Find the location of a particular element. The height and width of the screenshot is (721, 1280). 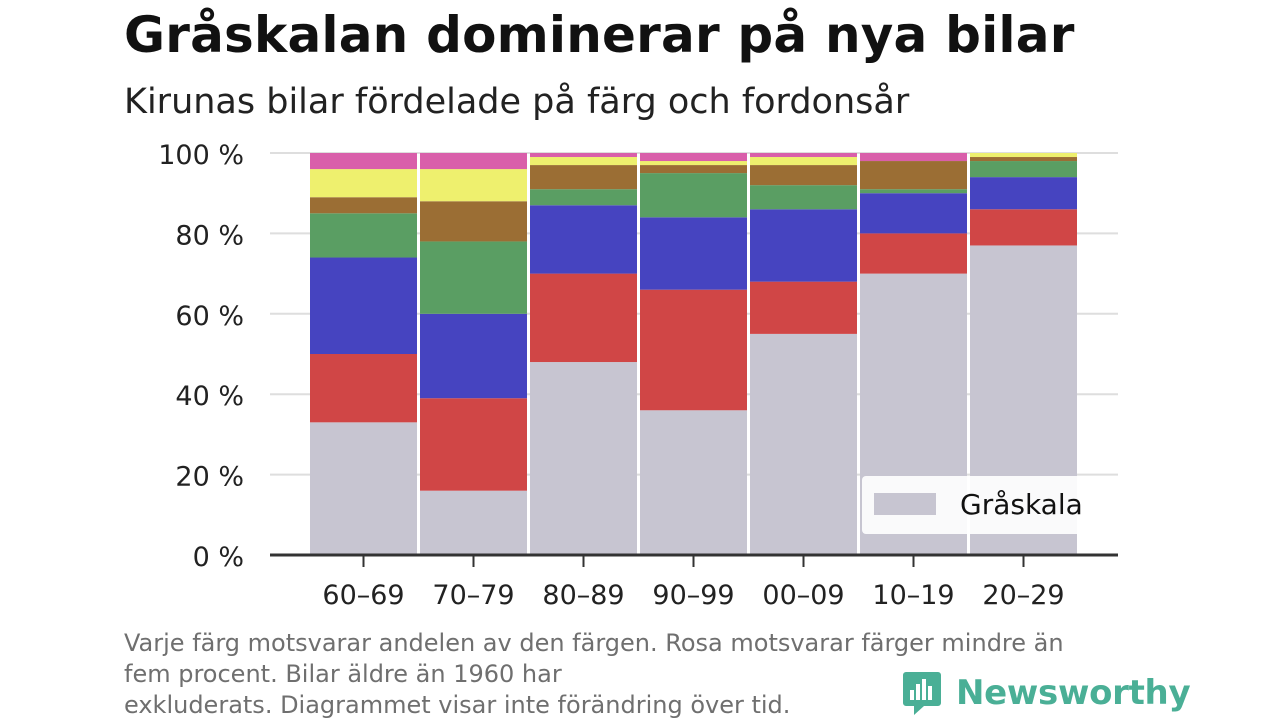

x-tick-label: 60–69 is located at coordinates (363, 595).